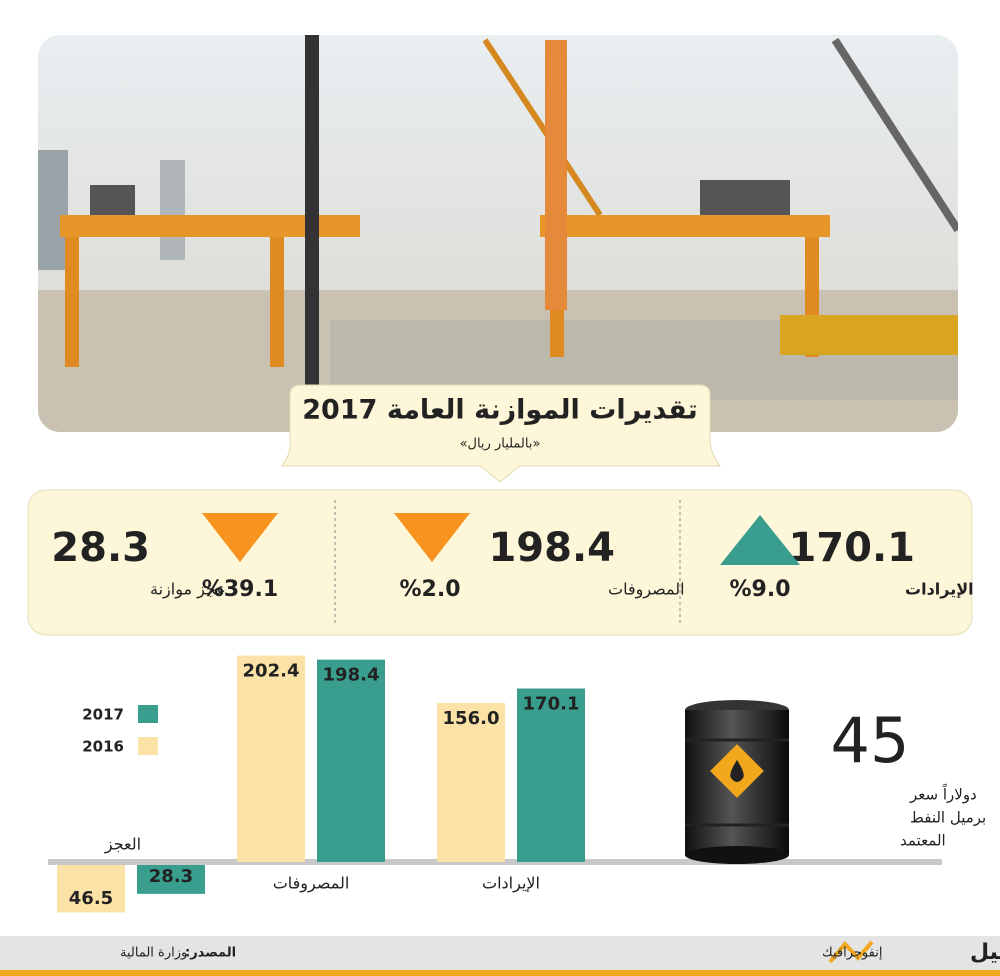 The width and height of the screenshot is (1000, 976). I want to click on kpi-value: 28.3, so click(100, 548).